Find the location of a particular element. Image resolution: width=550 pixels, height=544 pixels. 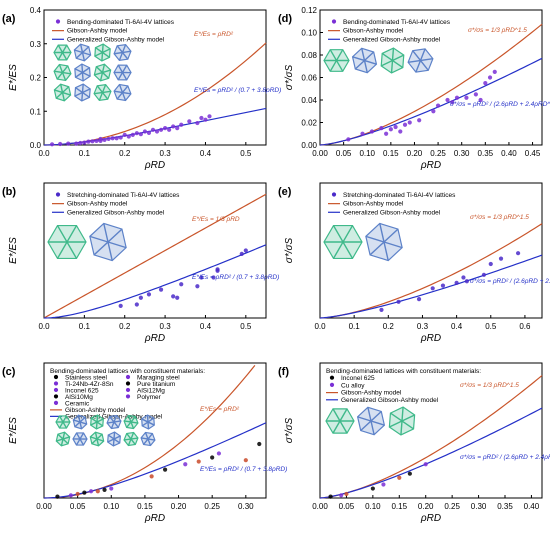

x-tick-label: 0.45 is located at coordinates (533, 153).